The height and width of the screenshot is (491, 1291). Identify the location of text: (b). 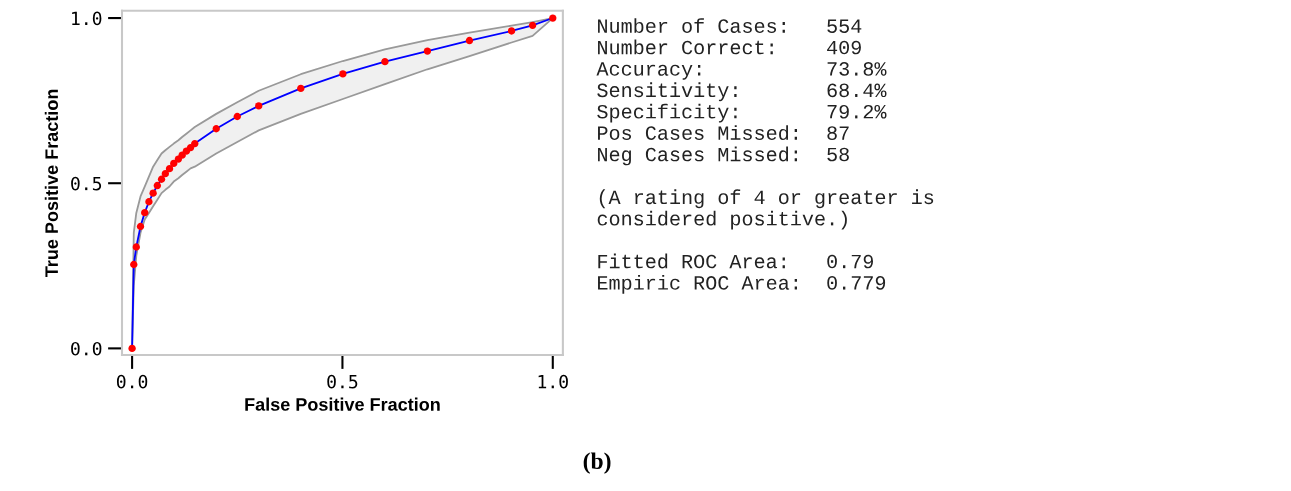
(597, 463).